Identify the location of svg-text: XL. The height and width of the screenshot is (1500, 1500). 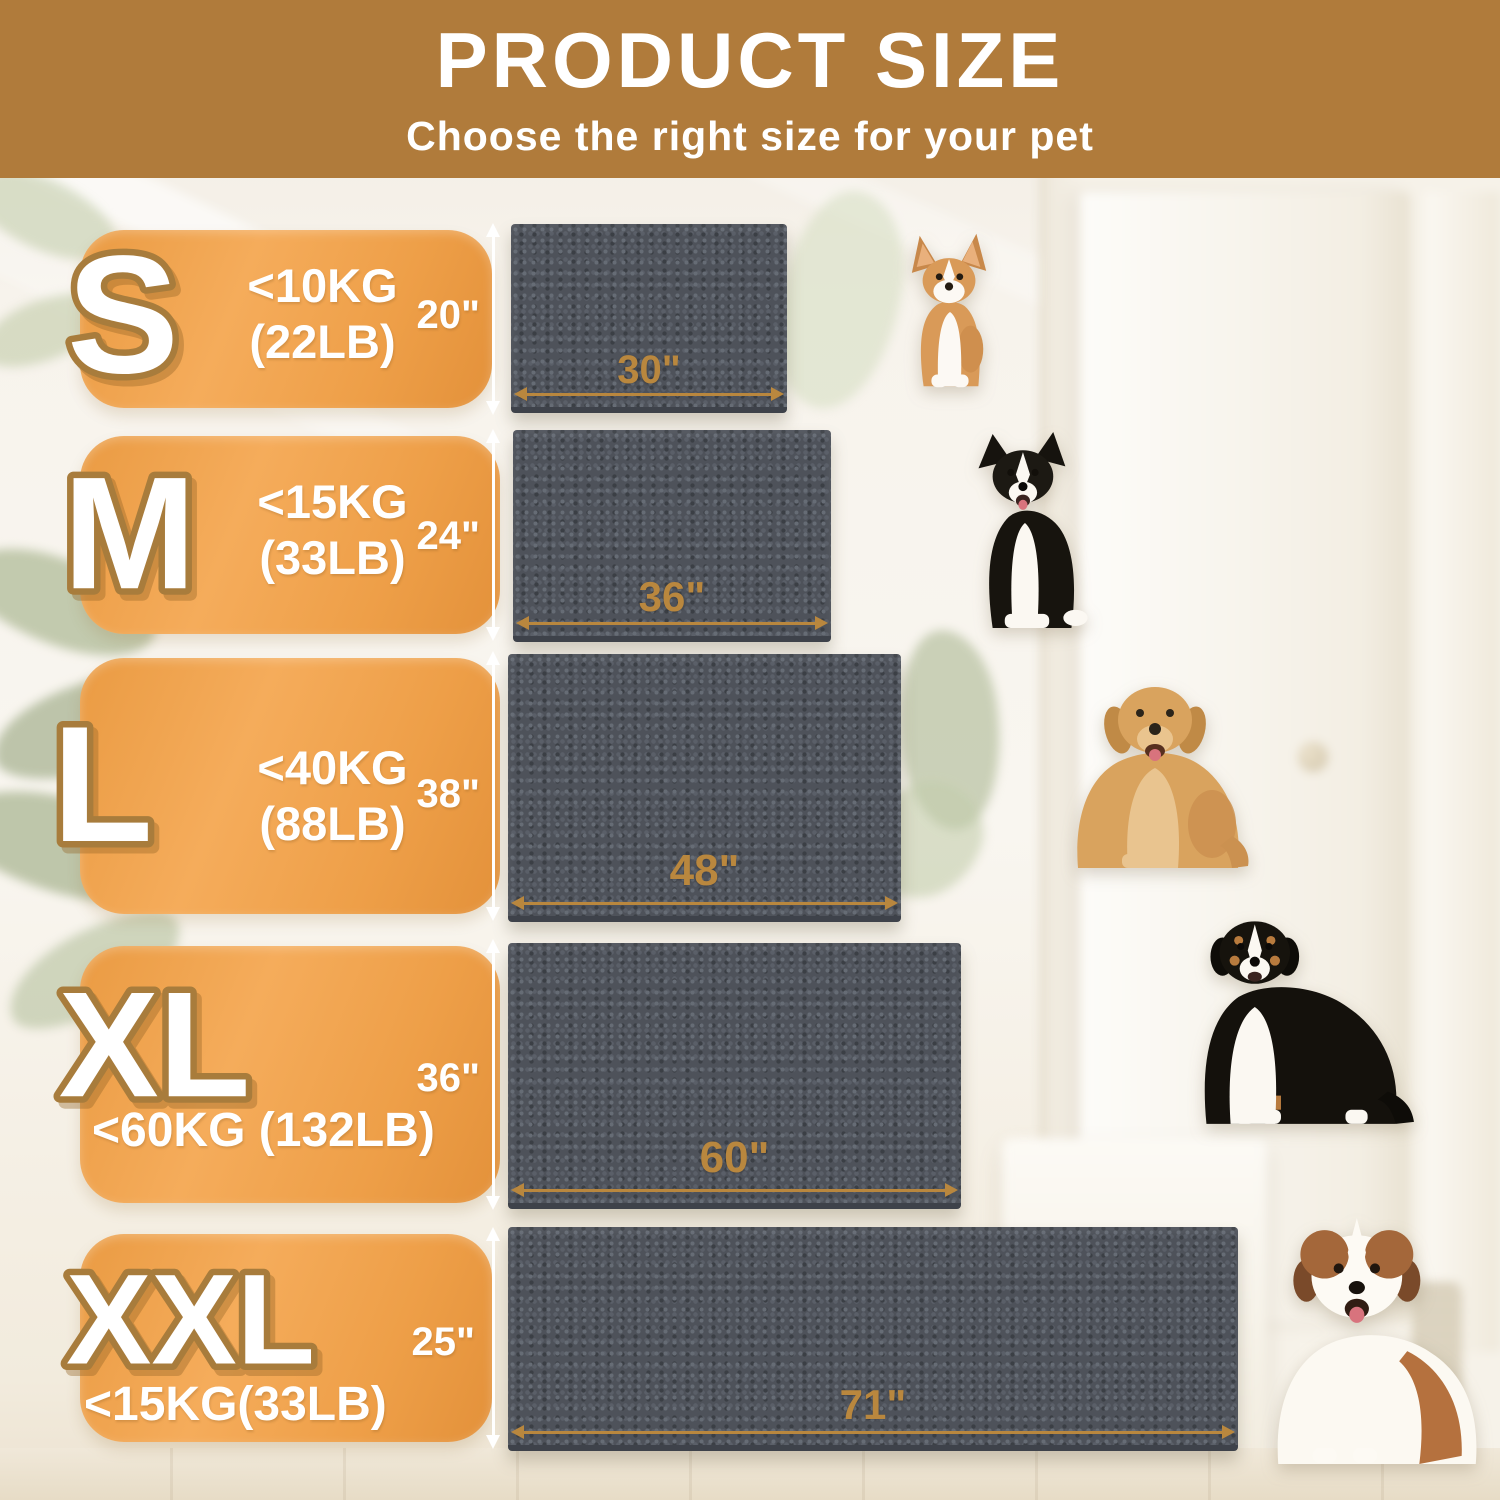
(155, 1044).